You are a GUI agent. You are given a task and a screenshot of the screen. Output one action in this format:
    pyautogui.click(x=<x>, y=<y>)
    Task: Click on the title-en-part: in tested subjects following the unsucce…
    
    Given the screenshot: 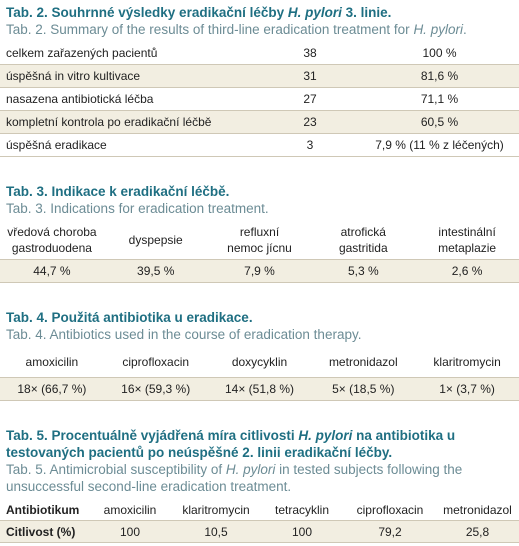 What is the action you would take?
    pyautogui.click(x=234, y=478)
    